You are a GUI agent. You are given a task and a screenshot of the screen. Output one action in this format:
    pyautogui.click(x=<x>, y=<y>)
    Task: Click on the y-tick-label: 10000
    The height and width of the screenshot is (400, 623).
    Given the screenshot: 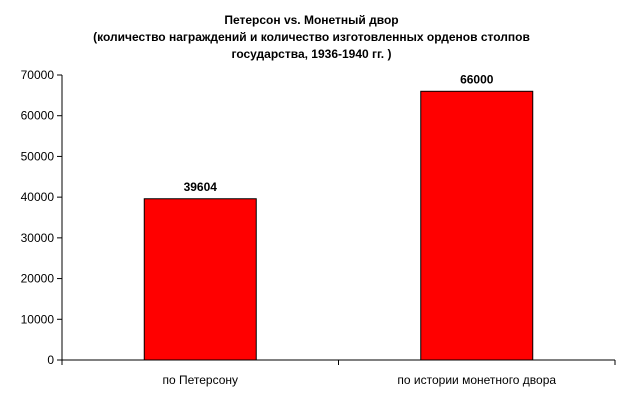 What is the action you would take?
    pyautogui.click(x=38, y=319)
    